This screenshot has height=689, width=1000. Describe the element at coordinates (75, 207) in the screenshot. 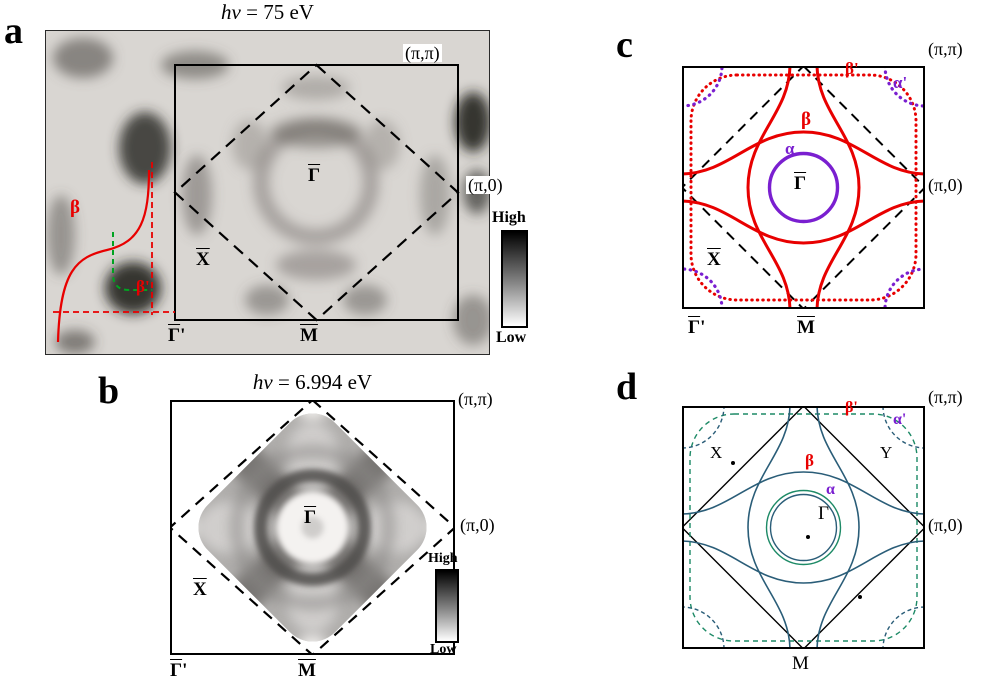

I see `beta-label-a: β` at that location.